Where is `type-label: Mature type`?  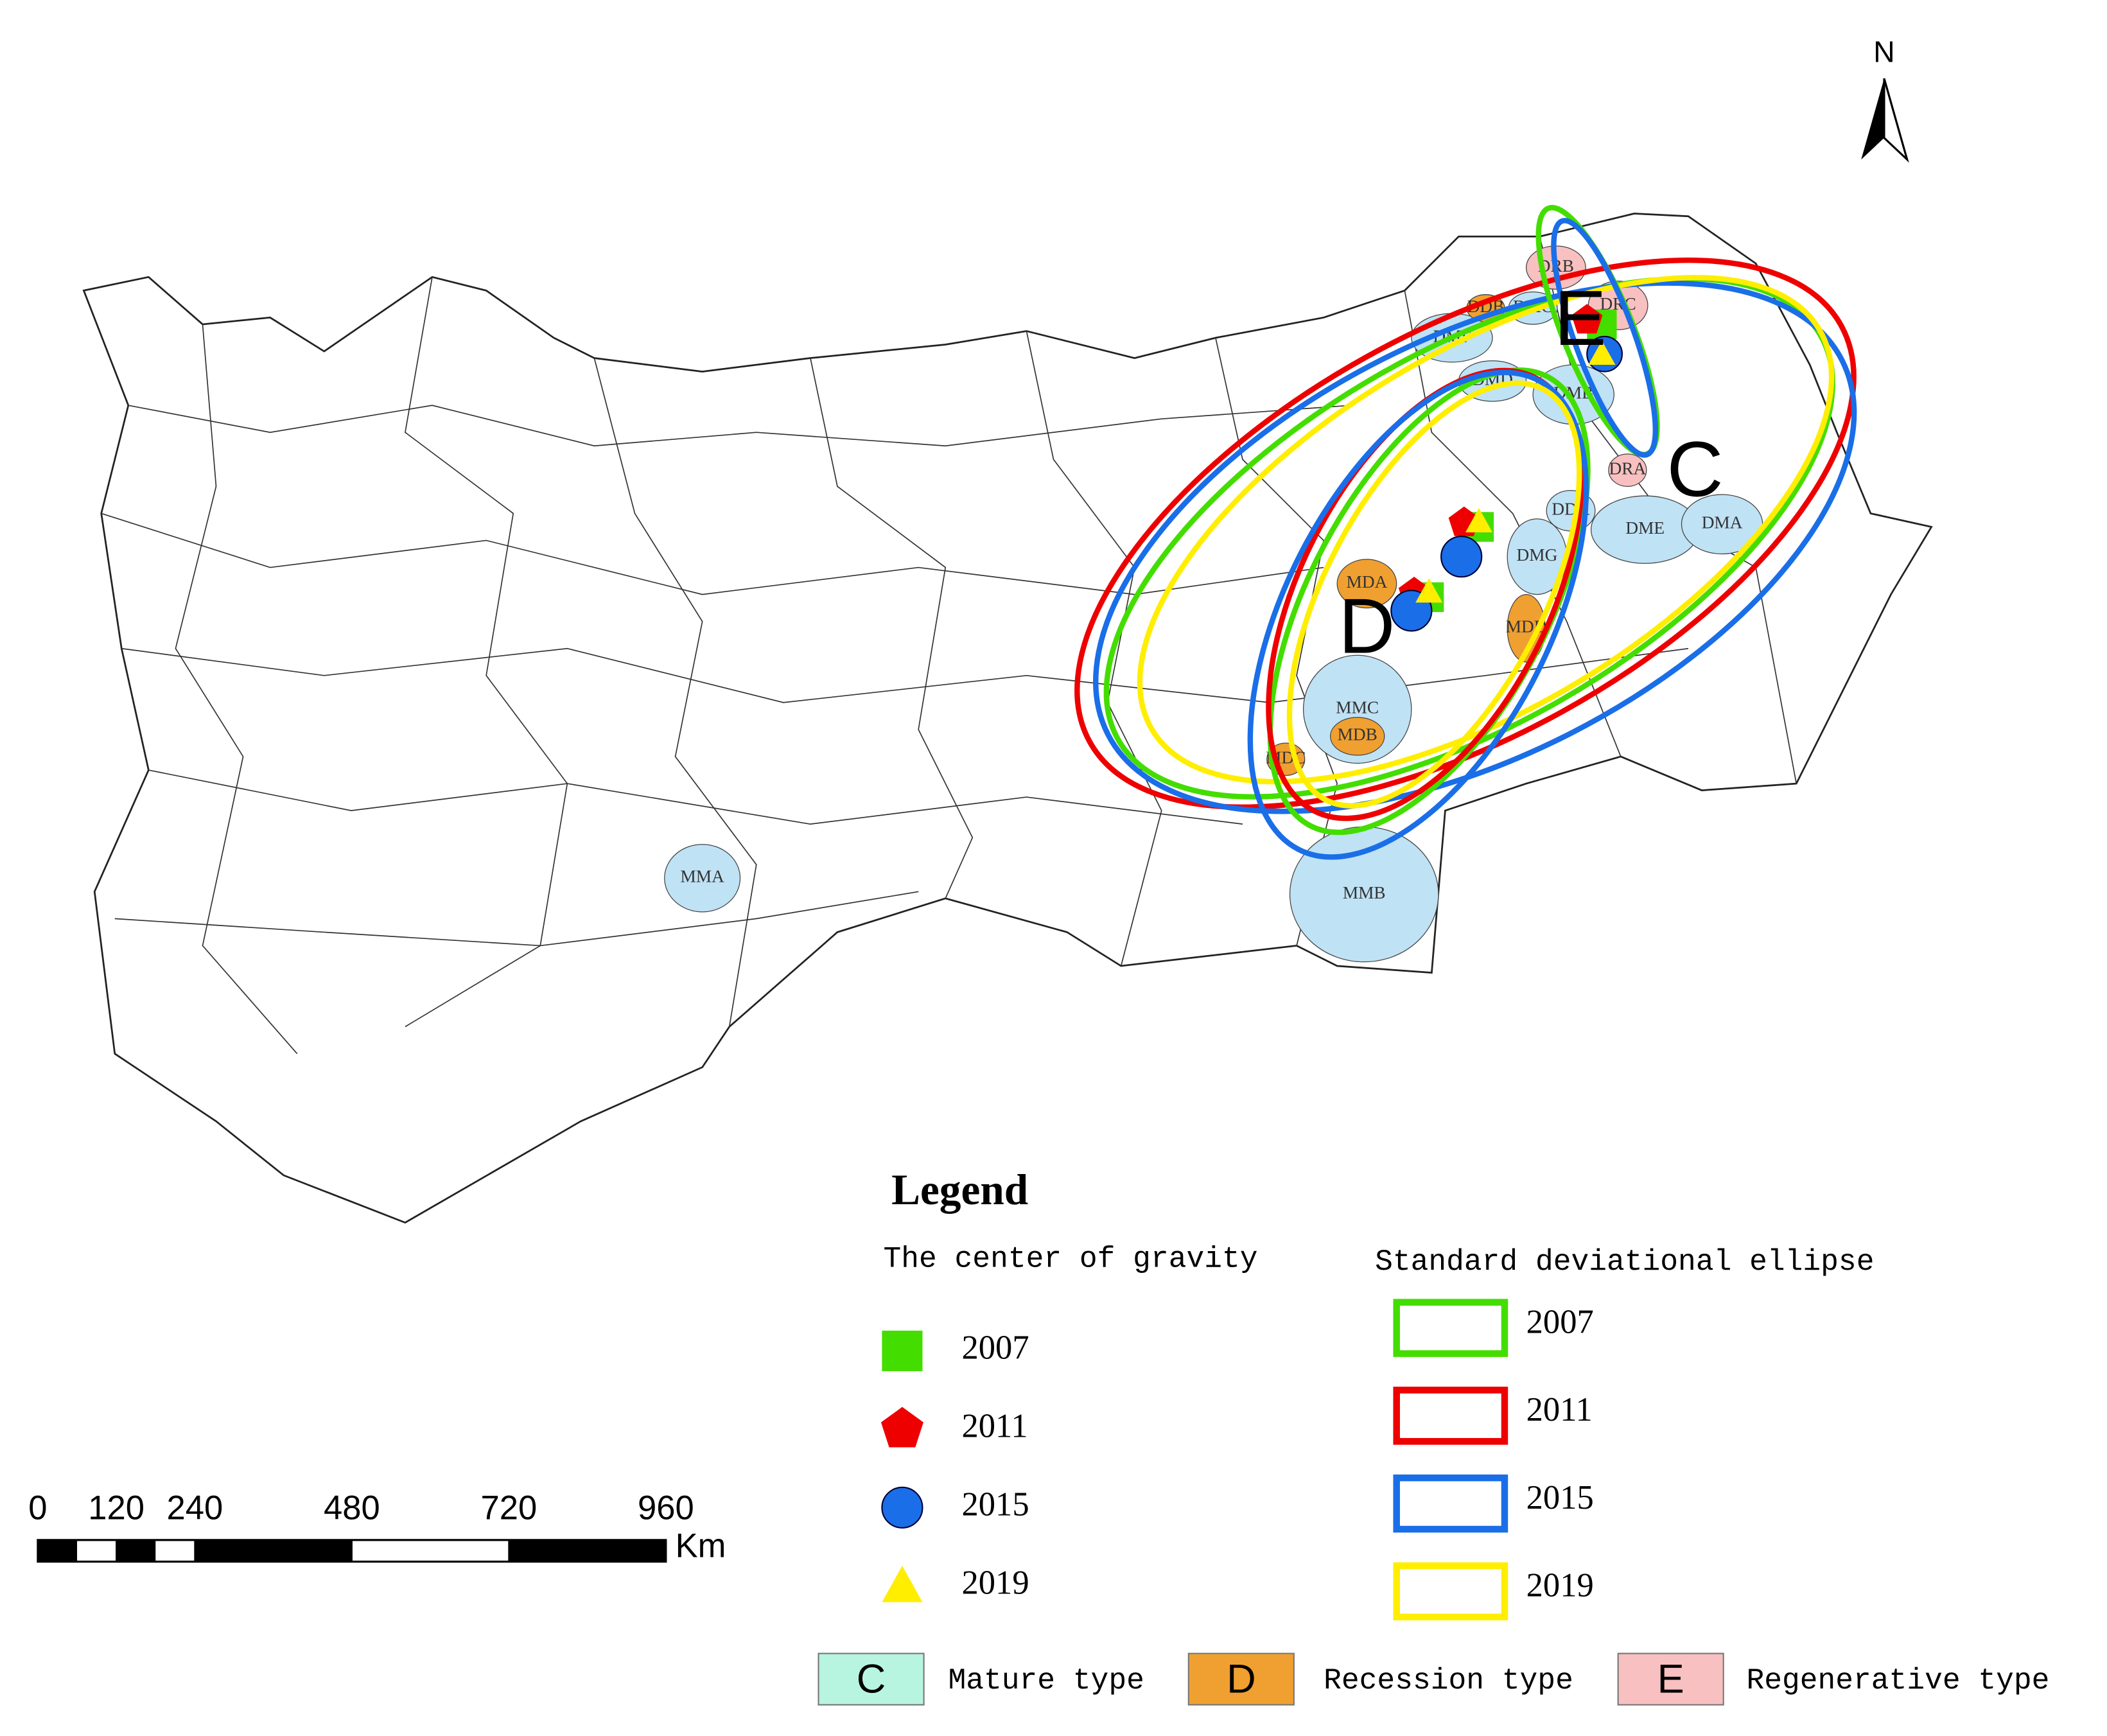
type-label: Mature type is located at coordinates (1046, 1680).